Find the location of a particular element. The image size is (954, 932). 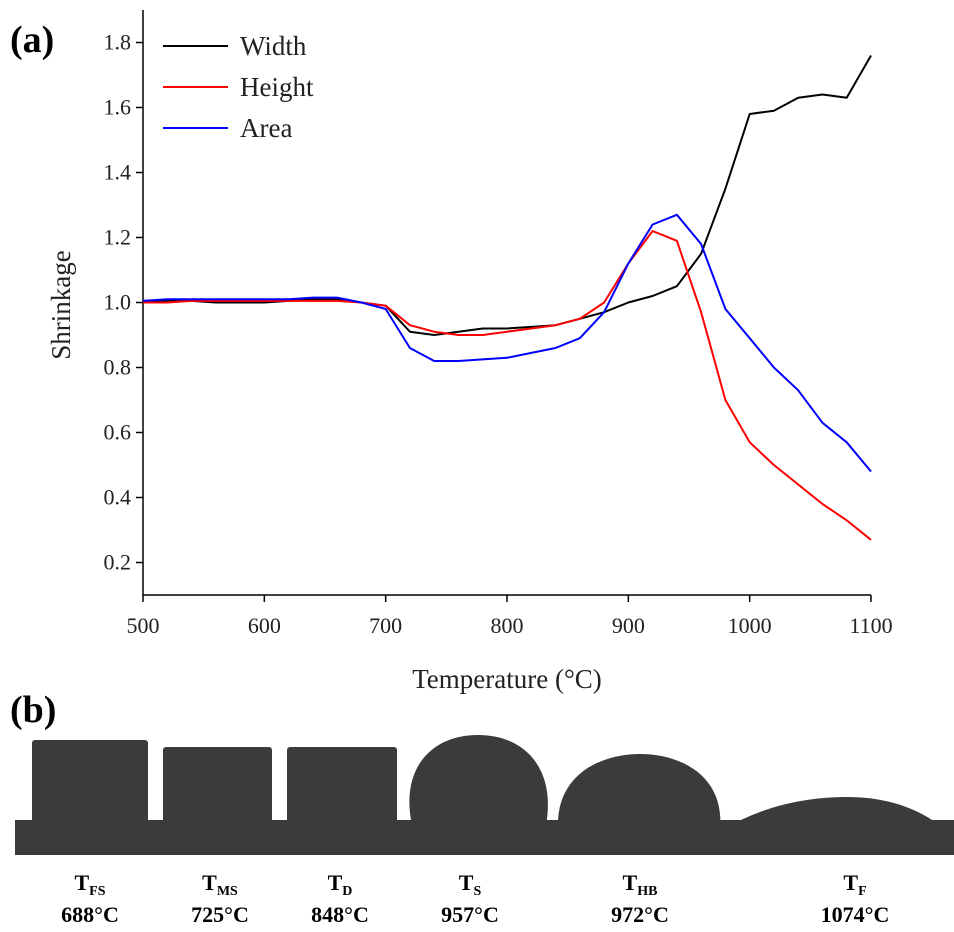

specimen-temperature: 848°C is located at coordinates (340, 914).